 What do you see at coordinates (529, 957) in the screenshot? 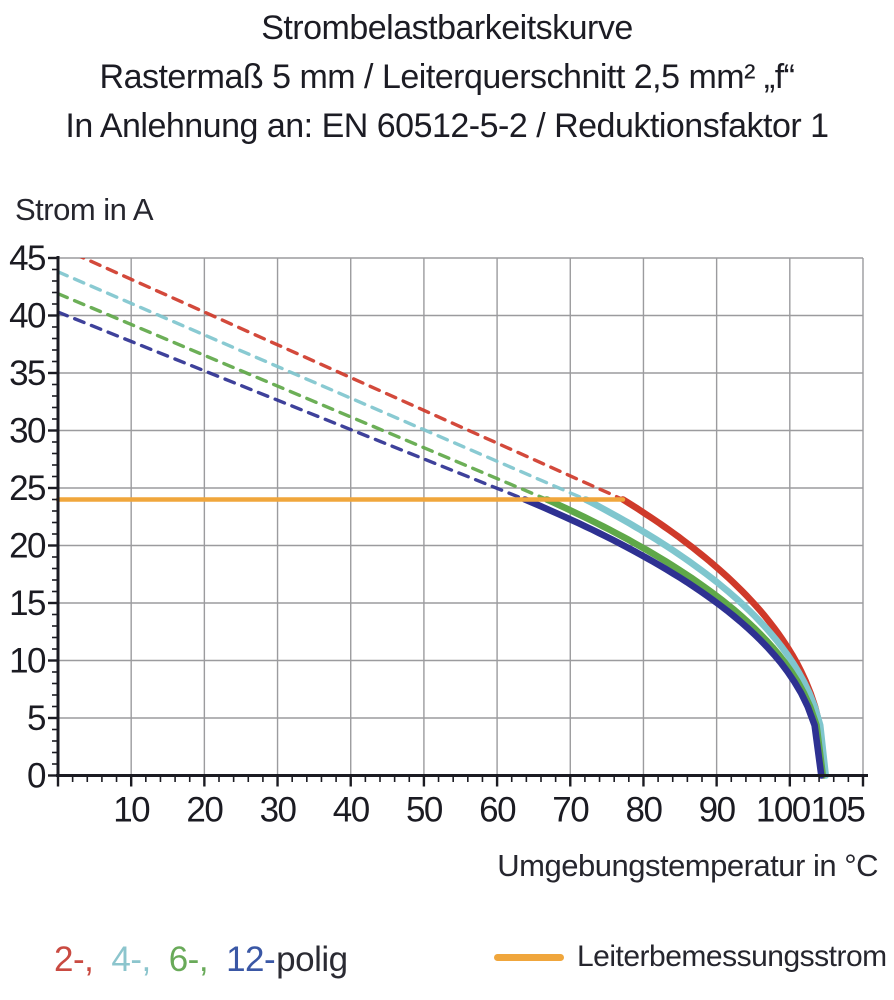
I see `reference-line-swatch` at bounding box center [529, 957].